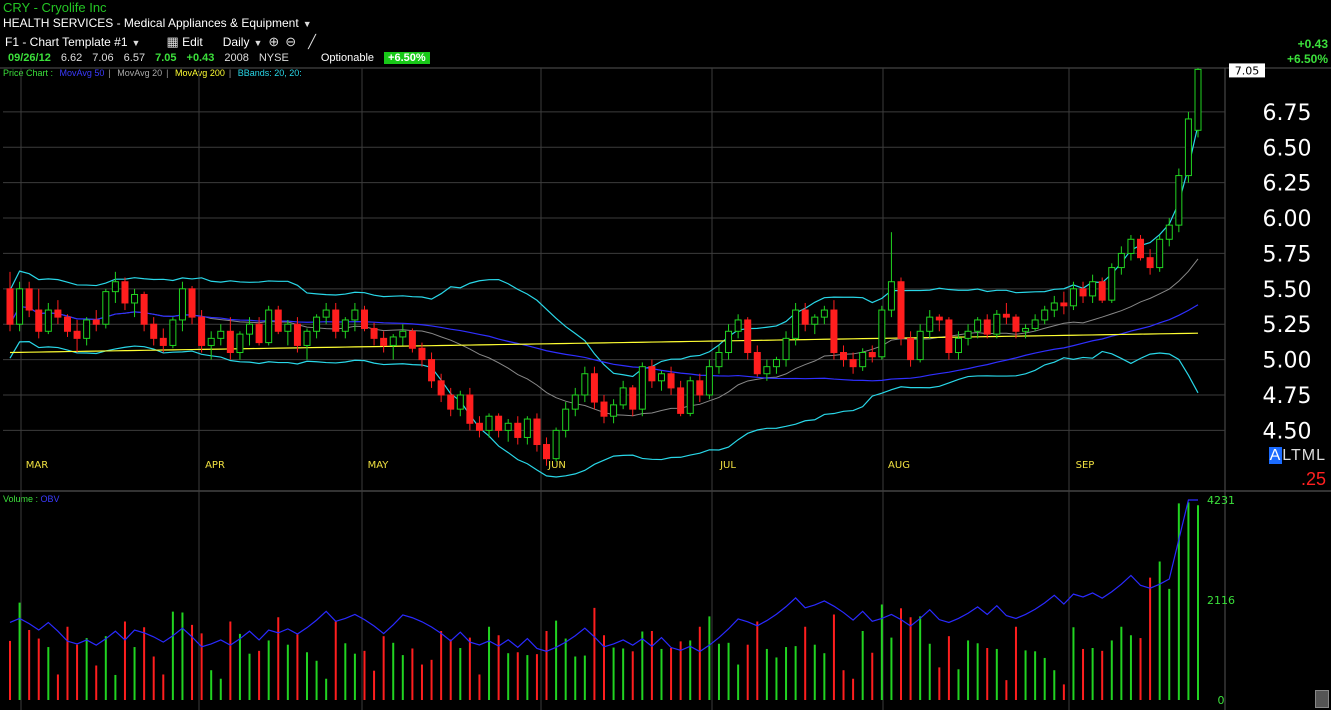 This screenshot has width=1331, height=710. Describe the element at coordinates (312, 41) in the screenshot. I see `draw-line-icon: ╱` at that location.